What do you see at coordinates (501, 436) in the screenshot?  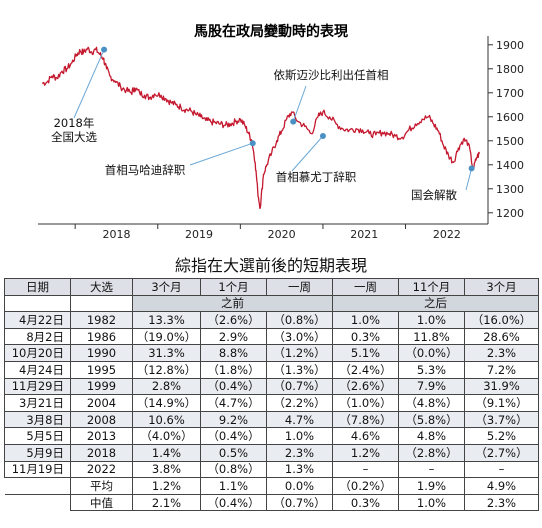 I see `cell-value: 5.2%` at bounding box center [501, 436].